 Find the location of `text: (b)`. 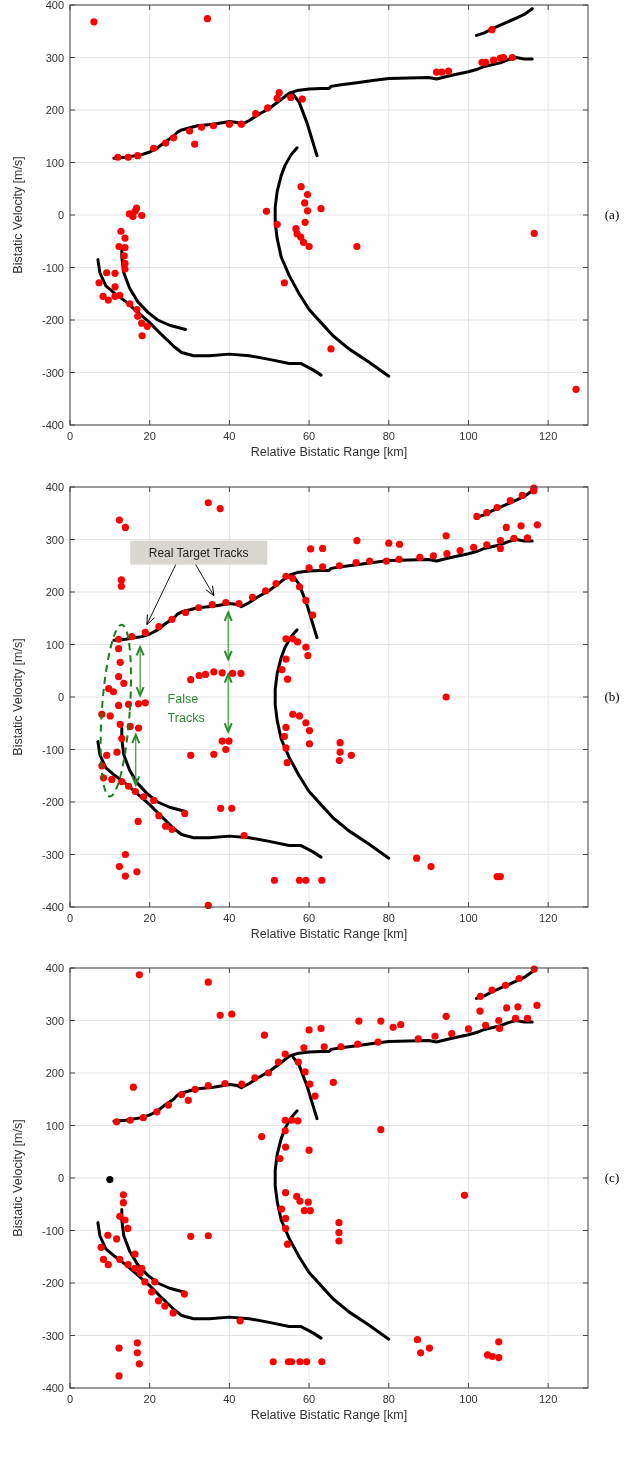

text: (b) is located at coordinates (612, 696).